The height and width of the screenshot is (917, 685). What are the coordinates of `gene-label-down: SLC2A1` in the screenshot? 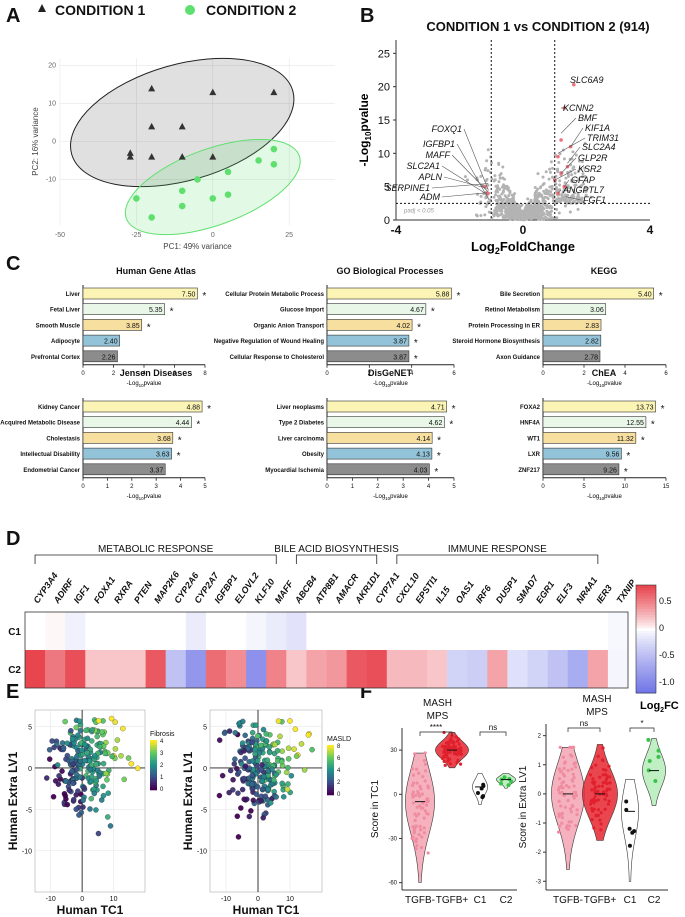 It's located at (423, 166).